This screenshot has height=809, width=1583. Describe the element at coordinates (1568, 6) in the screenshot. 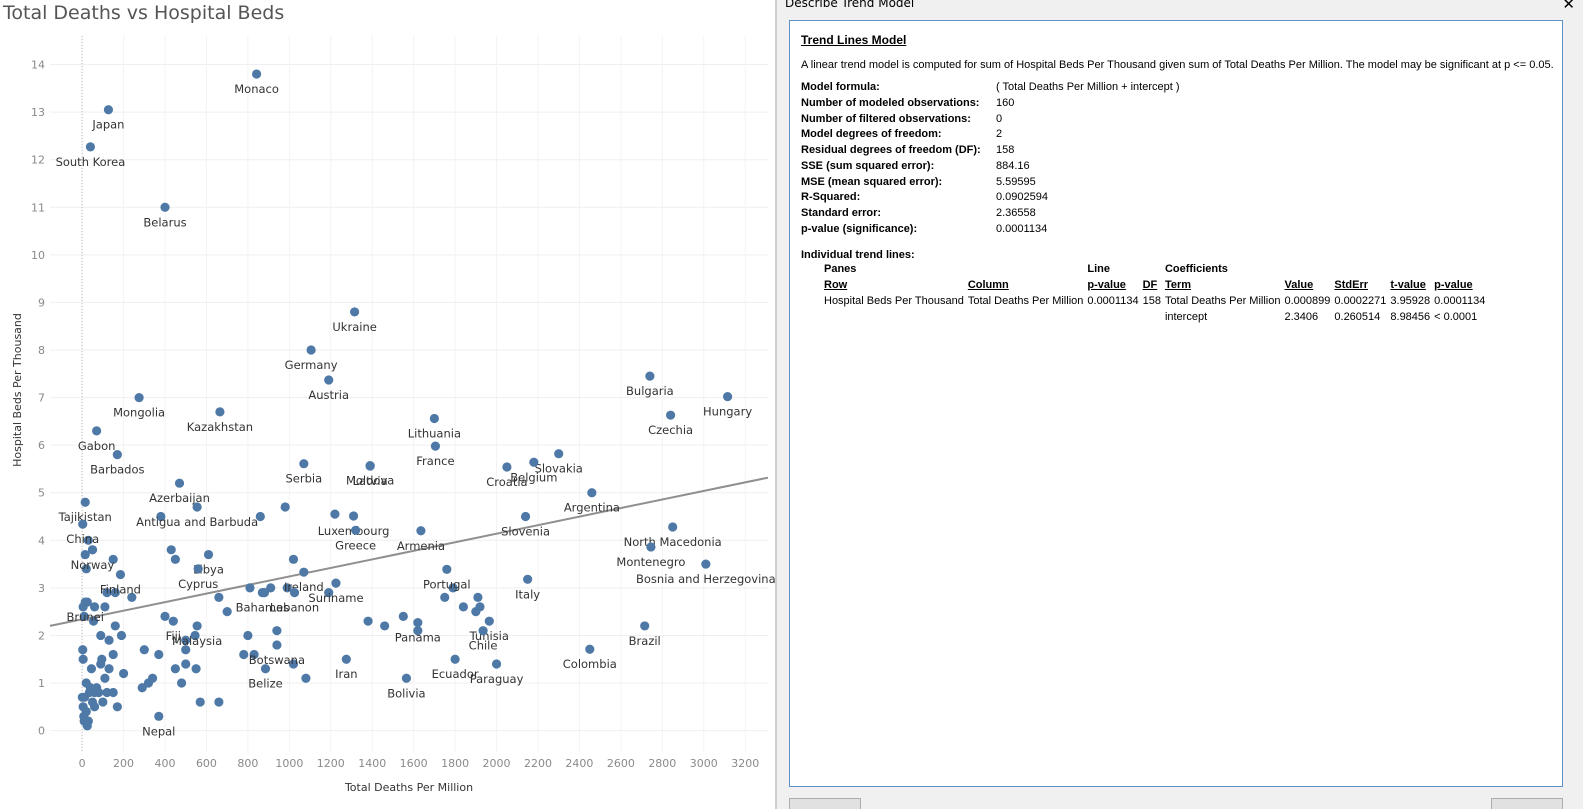

I see `close-icon: ✕` at that location.